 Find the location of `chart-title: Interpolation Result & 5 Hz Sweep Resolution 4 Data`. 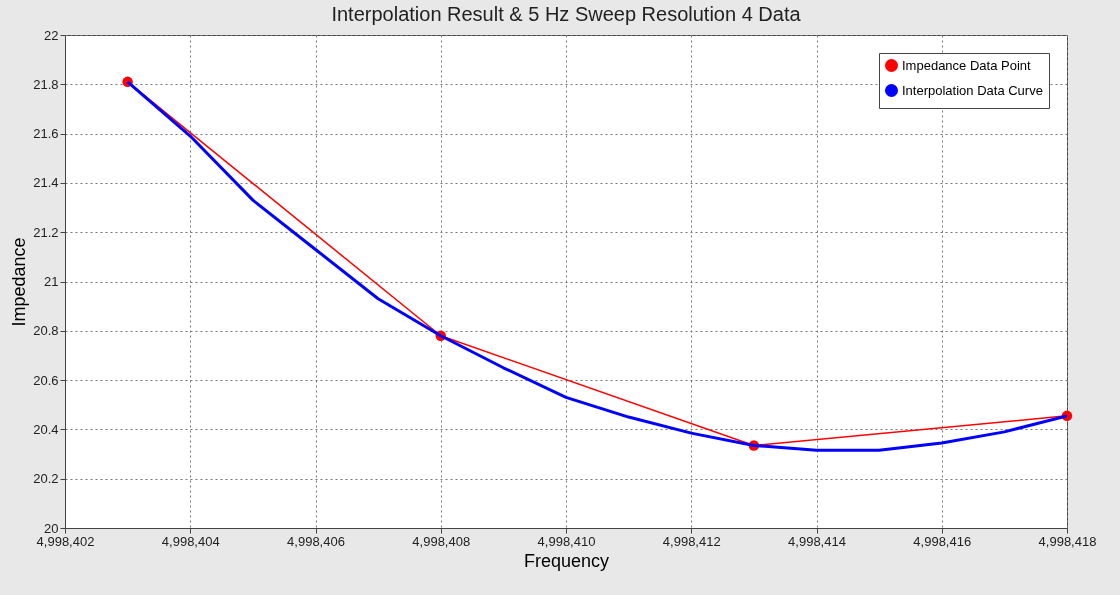

chart-title: Interpolation Result & 5 Hz Sweep Resolution 4 Data is located at coordinates (566, 14).